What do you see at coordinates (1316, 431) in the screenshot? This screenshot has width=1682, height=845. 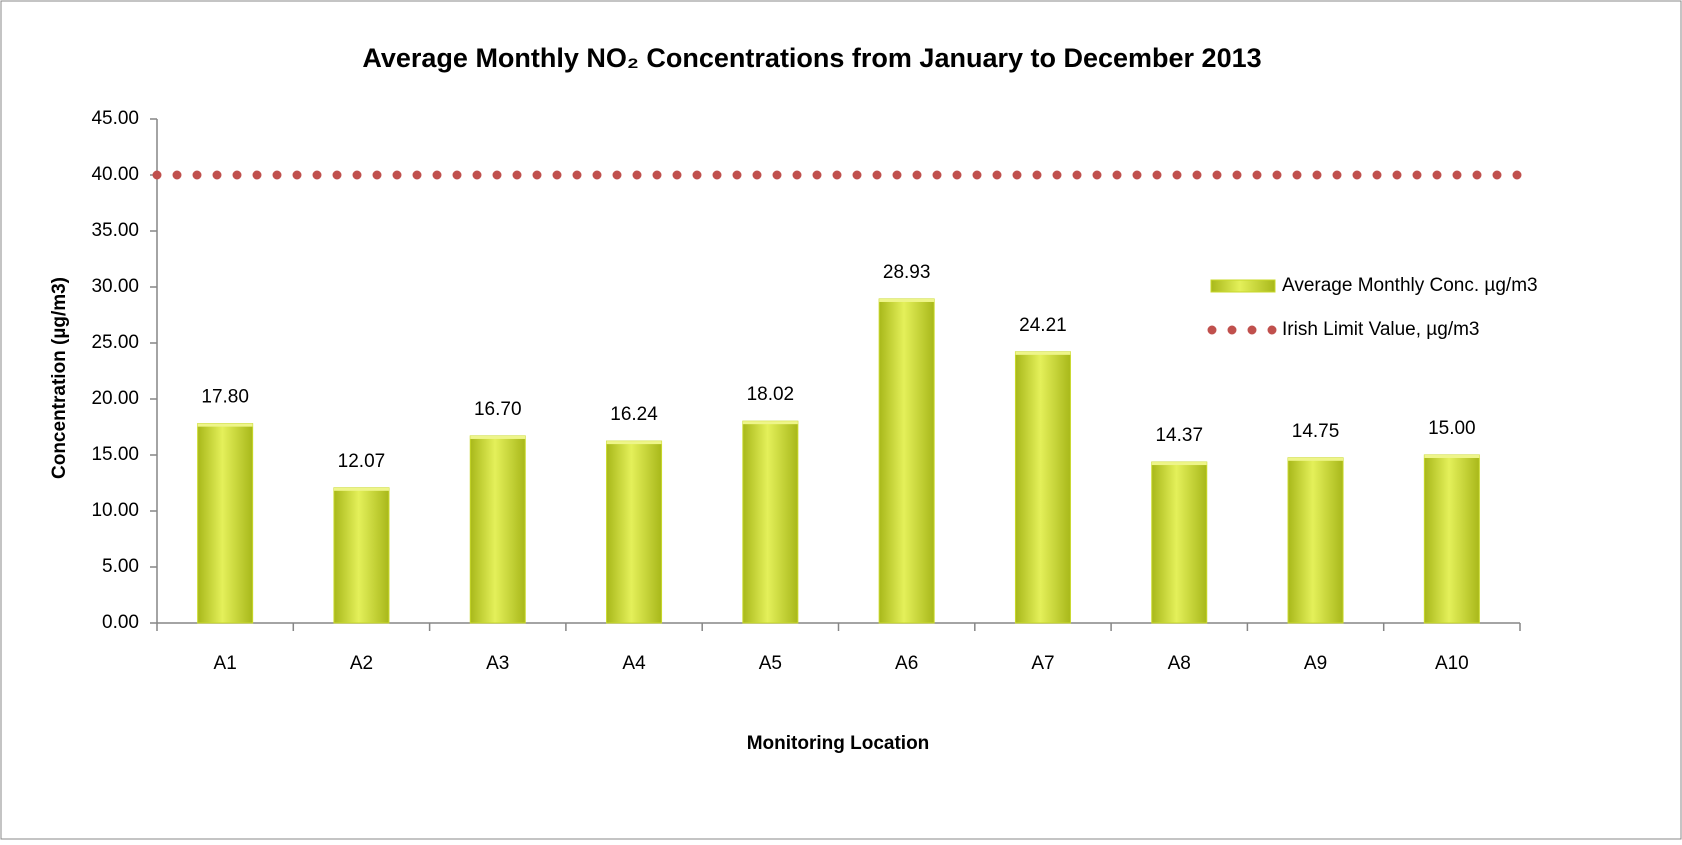 I see `value-label: 14.75` at bounding box center [1316, 431].